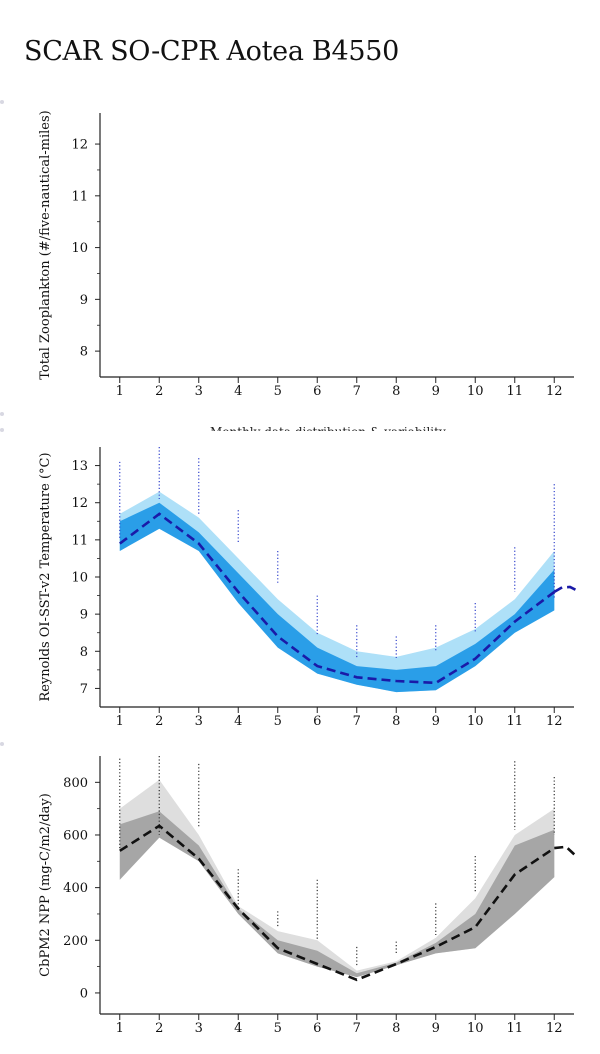 The image size is (600, 1054). What do you see at coordinates (45, 885) in the screenshot?
I see `y-axis-label: CbPM2 NPP (mg-C/m2/day)` at bounding box center [45, 885].